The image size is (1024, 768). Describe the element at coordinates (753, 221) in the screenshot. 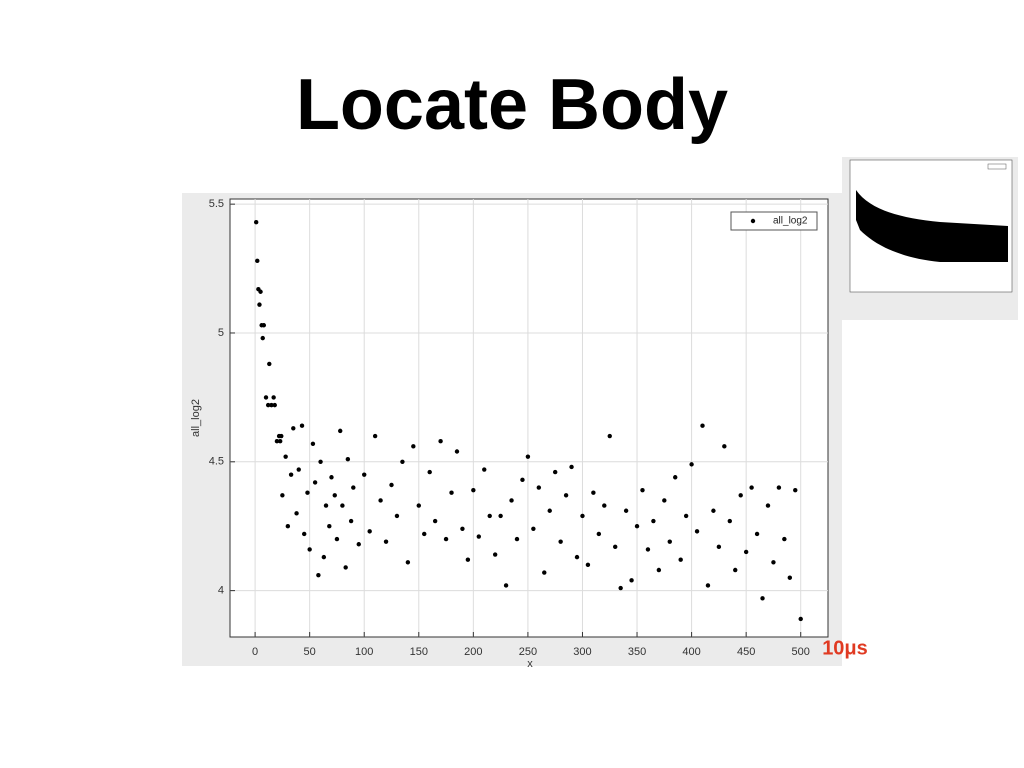

I see `legend-marker` at that location.